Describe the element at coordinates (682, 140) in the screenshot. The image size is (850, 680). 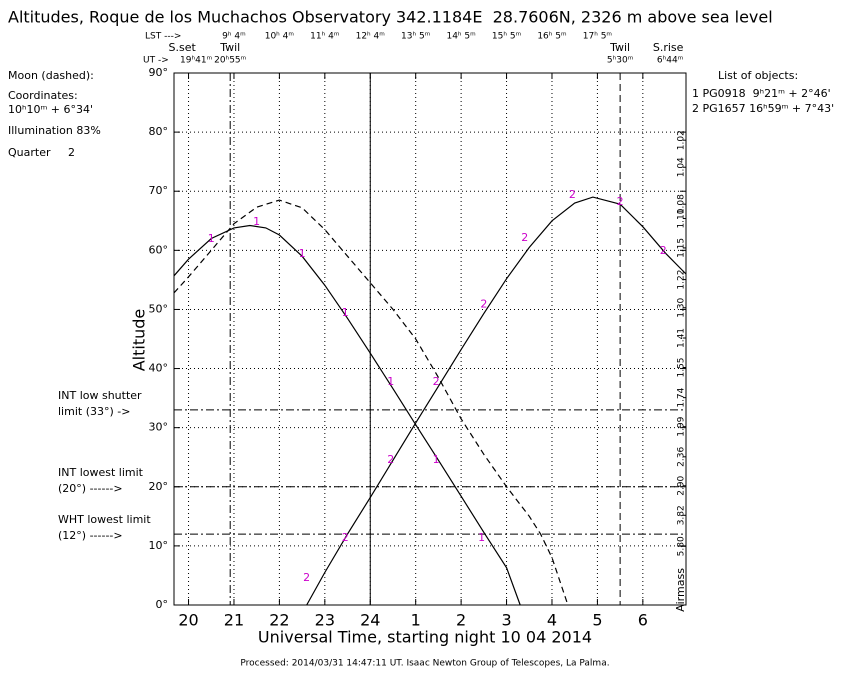
I see `y2-tick-label: 1.02` at that location.